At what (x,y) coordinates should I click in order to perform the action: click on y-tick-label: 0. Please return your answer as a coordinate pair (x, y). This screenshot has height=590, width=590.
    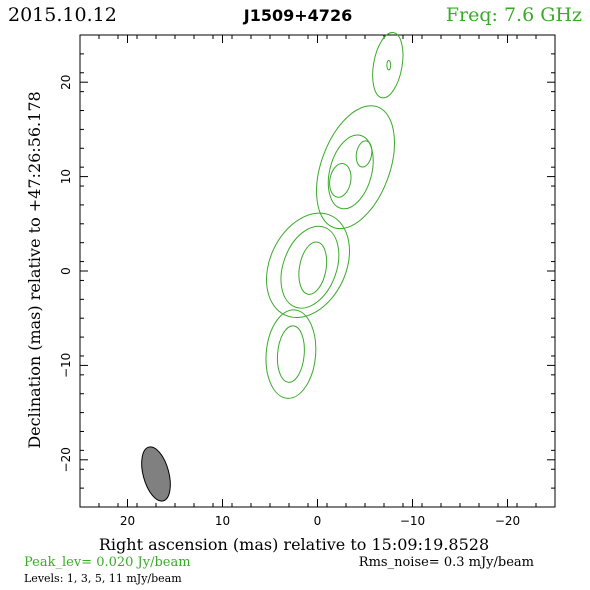
    Looking at the image, I should click on (66, 271).